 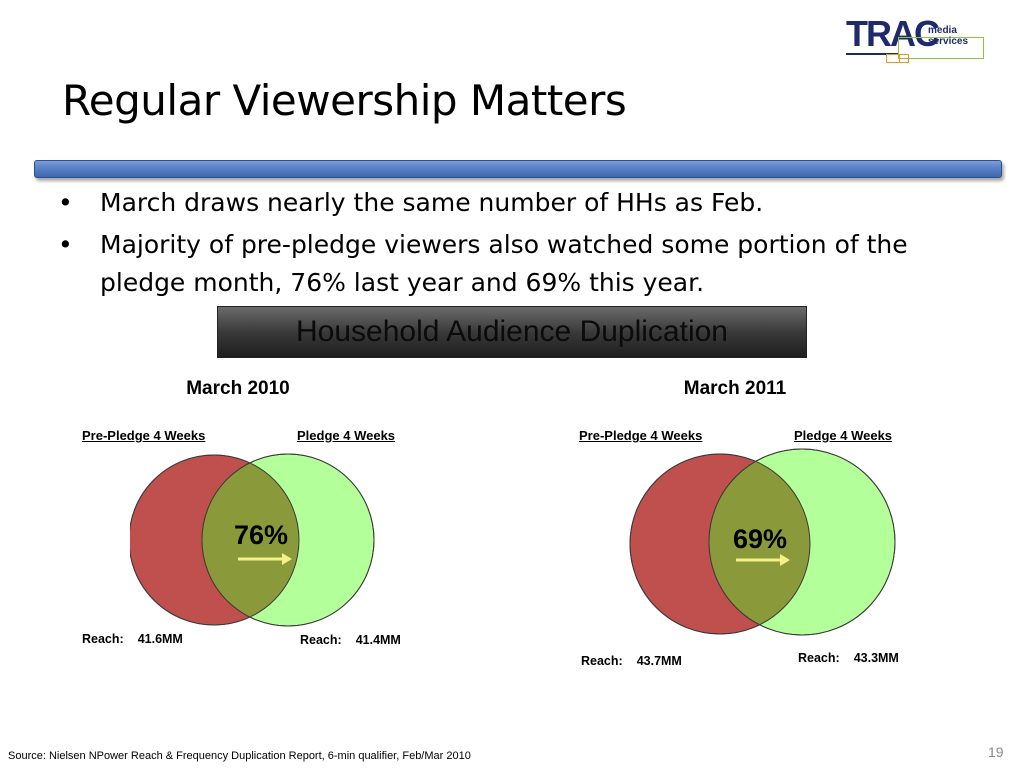 I want to click on reach-value: 41.6MM, so click(x=160, y=639).